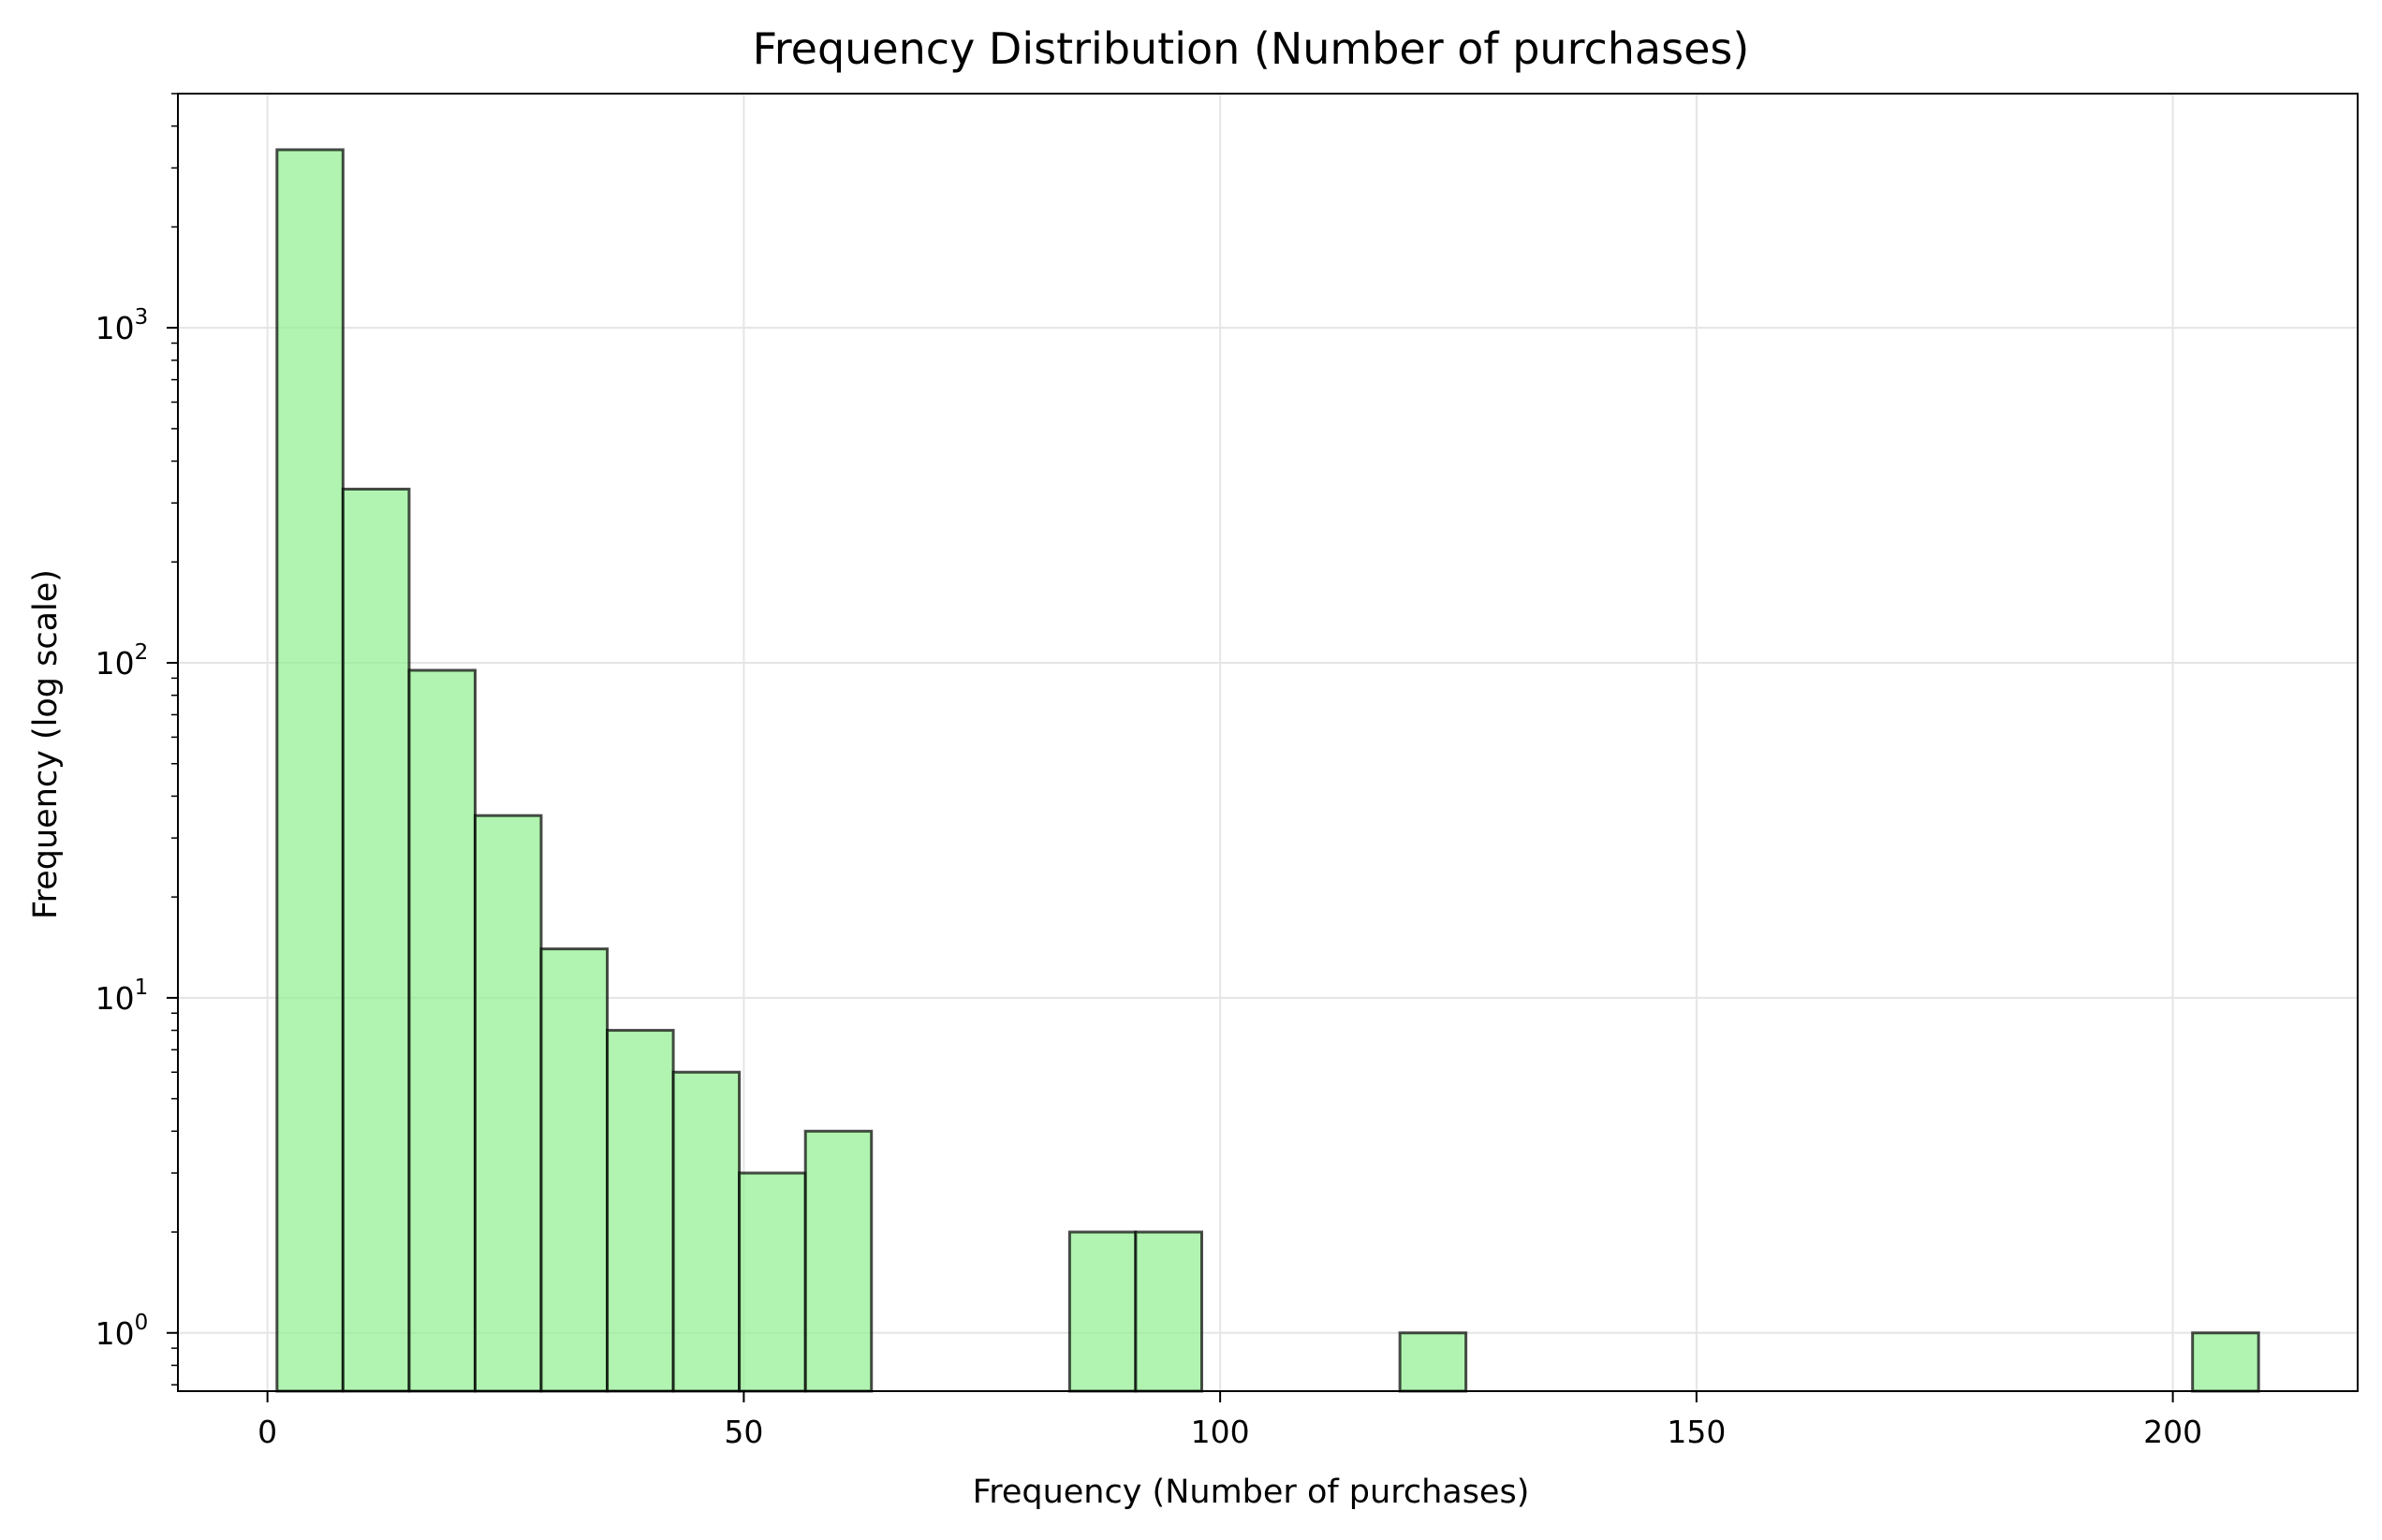  Describe the element at coordinates (267, 1432) in the screenshot. I see `x-tick-label: 0` at that location.